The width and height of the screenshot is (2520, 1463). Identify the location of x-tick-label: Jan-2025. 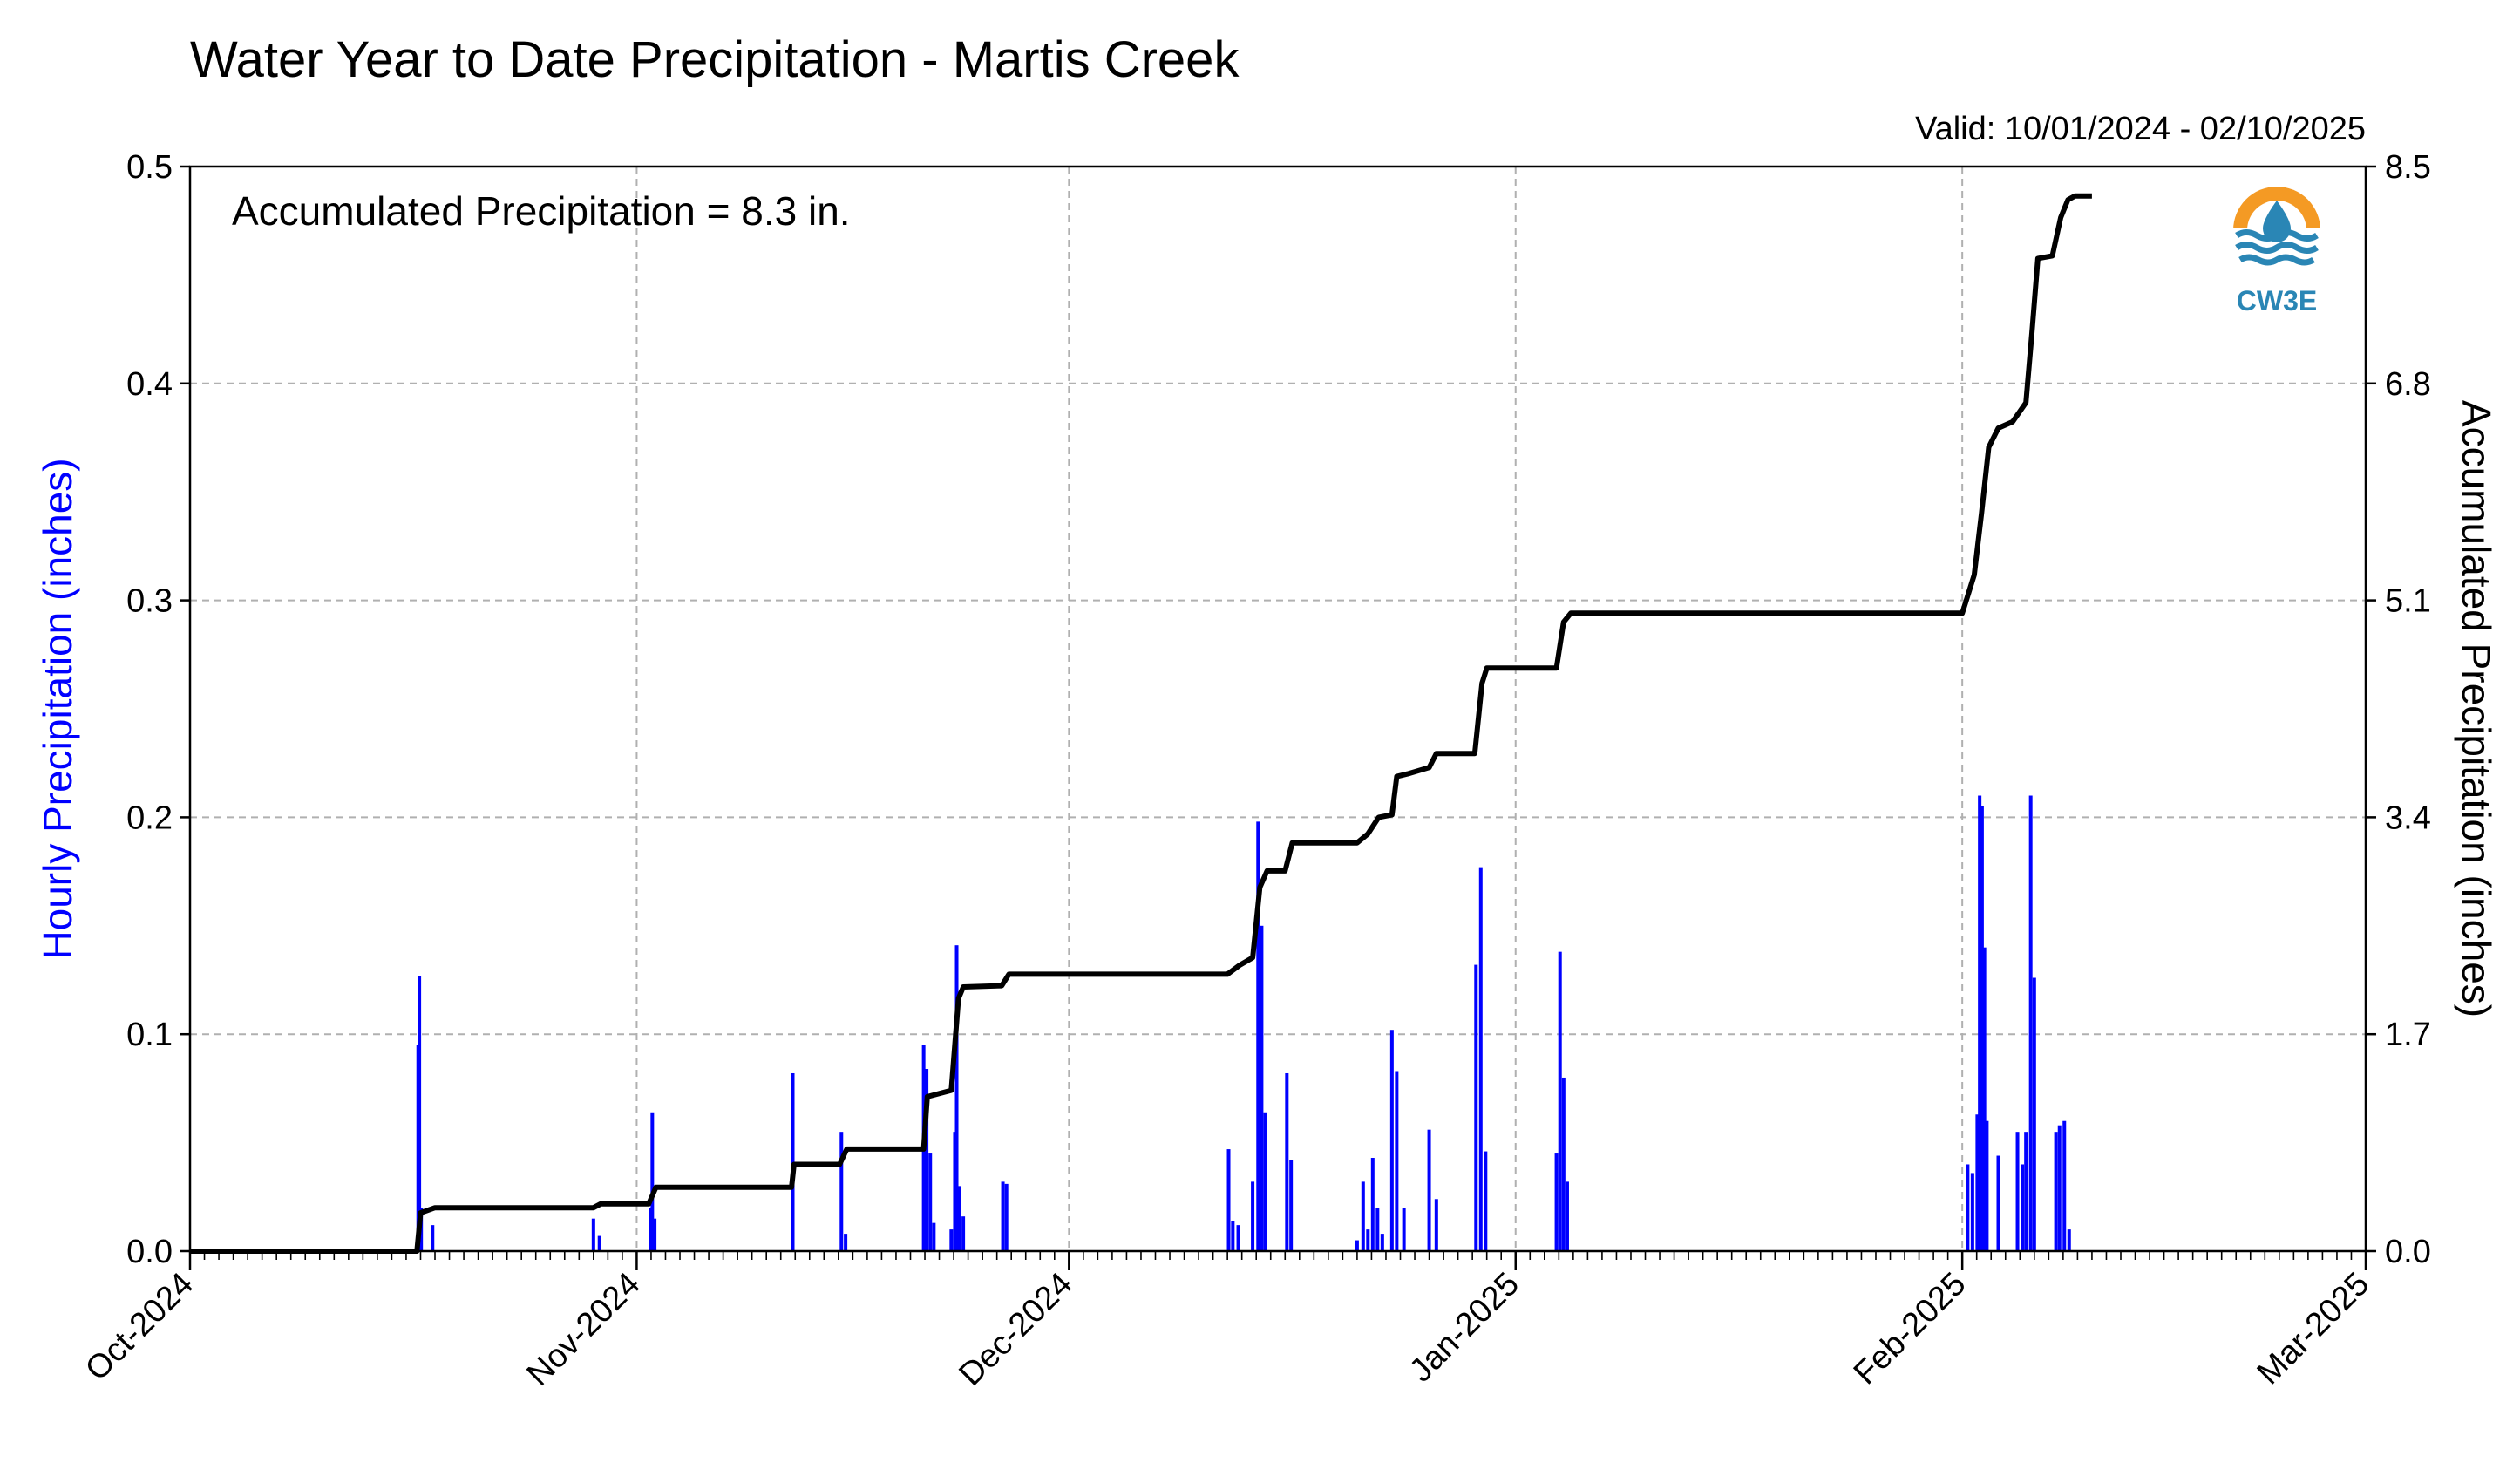
(1464, 1328).